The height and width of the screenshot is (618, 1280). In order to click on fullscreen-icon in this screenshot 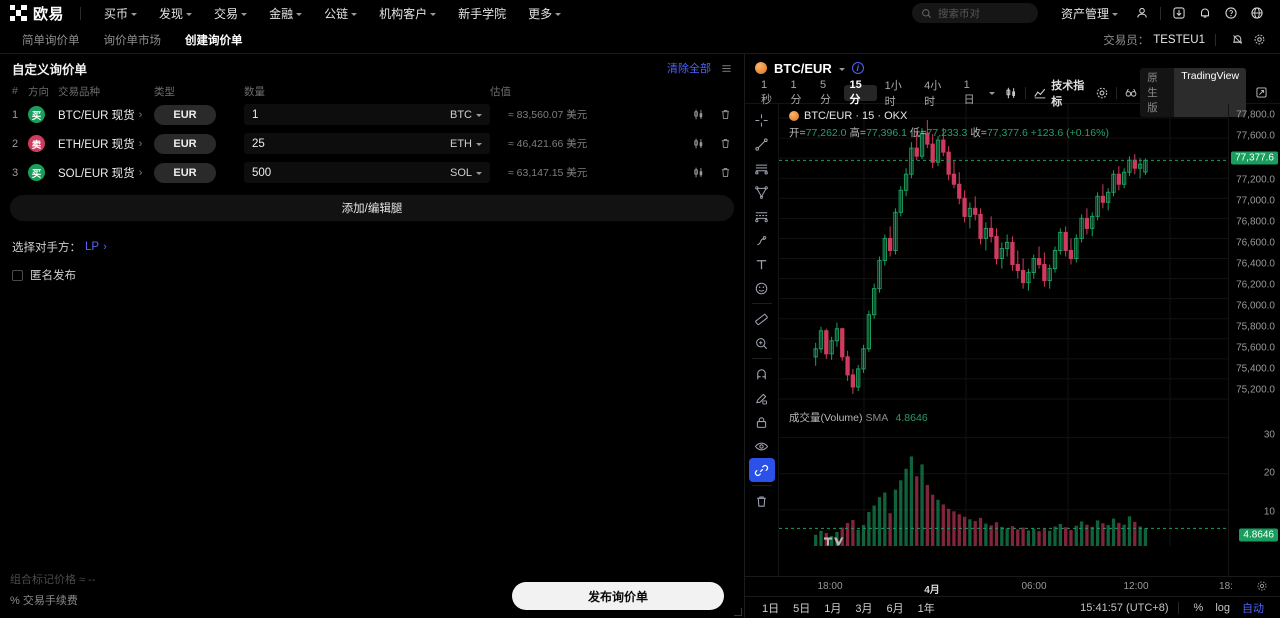, I will do `click(1261, 93)`.